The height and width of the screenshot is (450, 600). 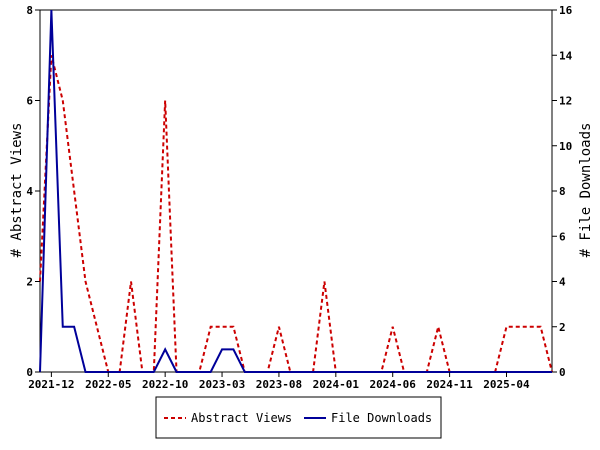 I want to click on x-tick-label: 2025-04, so click(x=506, y=384).